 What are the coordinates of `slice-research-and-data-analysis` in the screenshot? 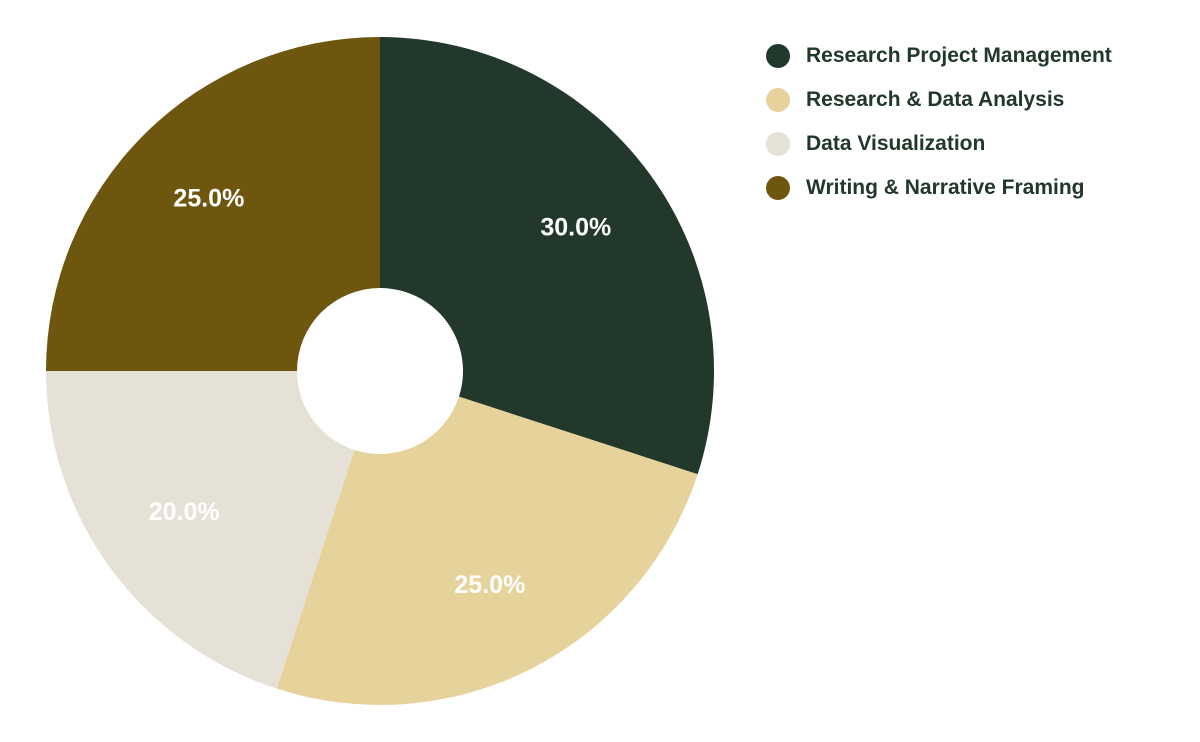 It's located at (487, 550).